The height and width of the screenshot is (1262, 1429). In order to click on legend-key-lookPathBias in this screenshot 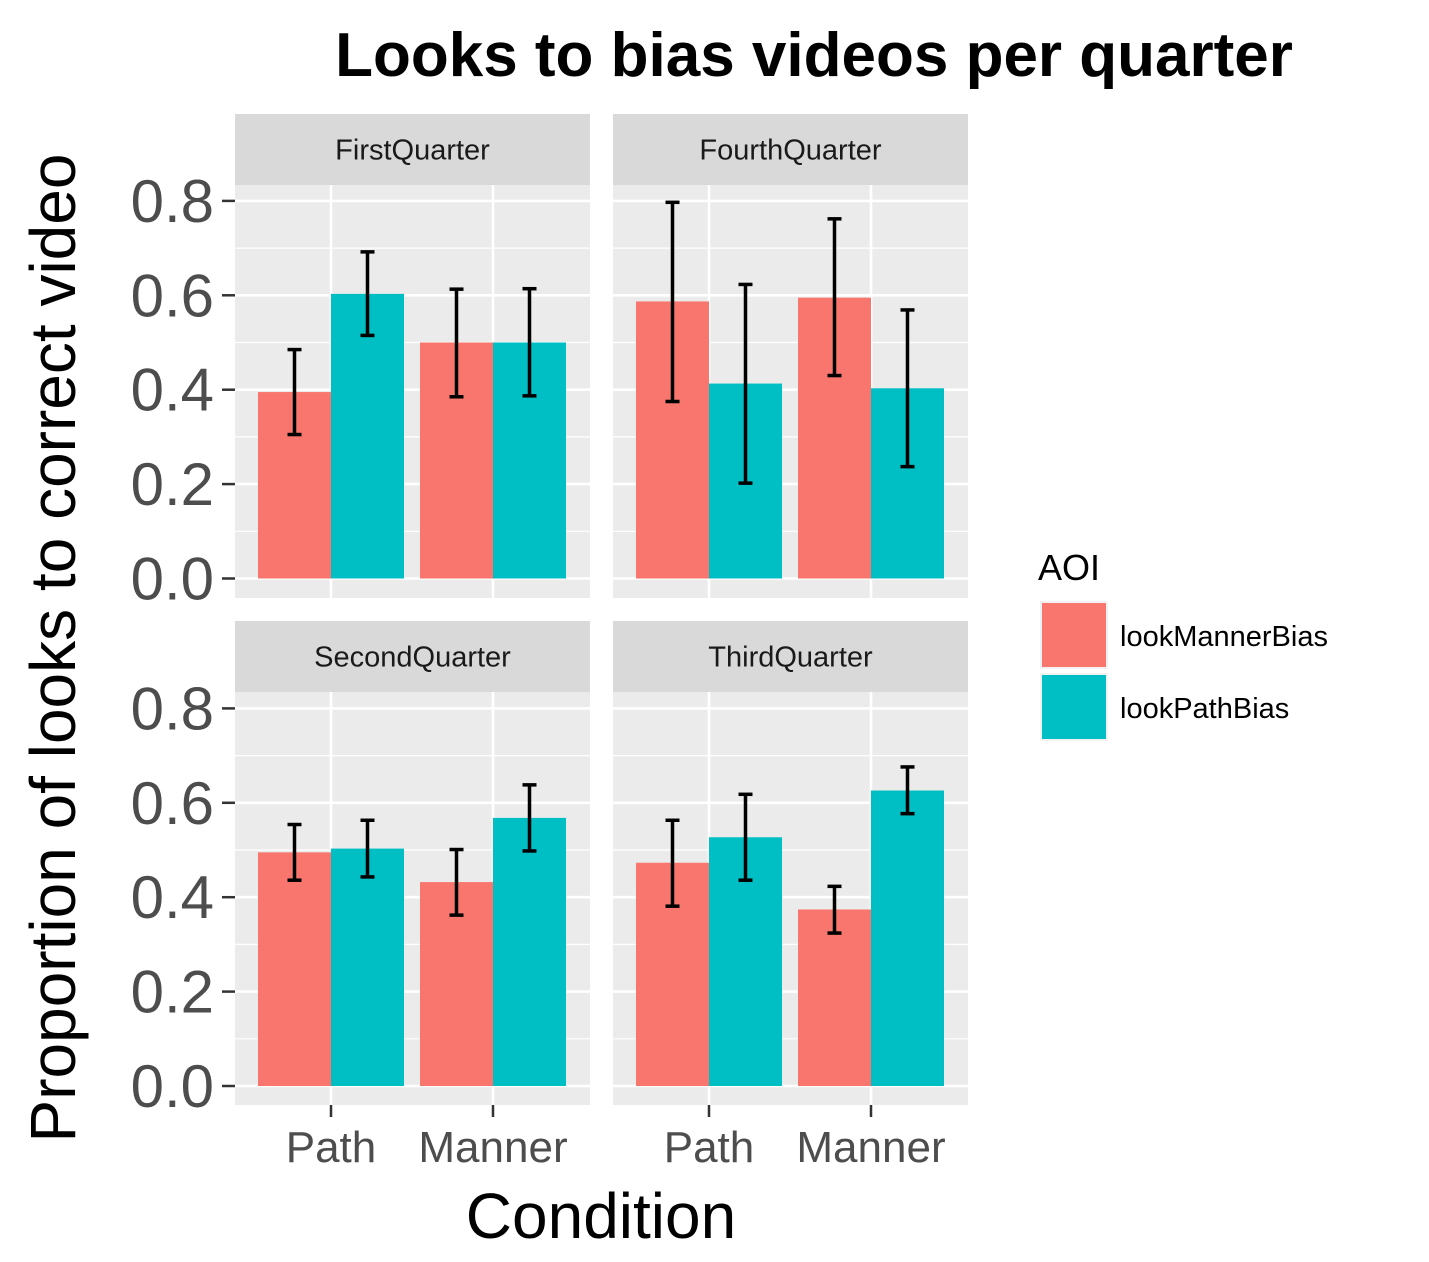, I will do `click(1074, 707)`.